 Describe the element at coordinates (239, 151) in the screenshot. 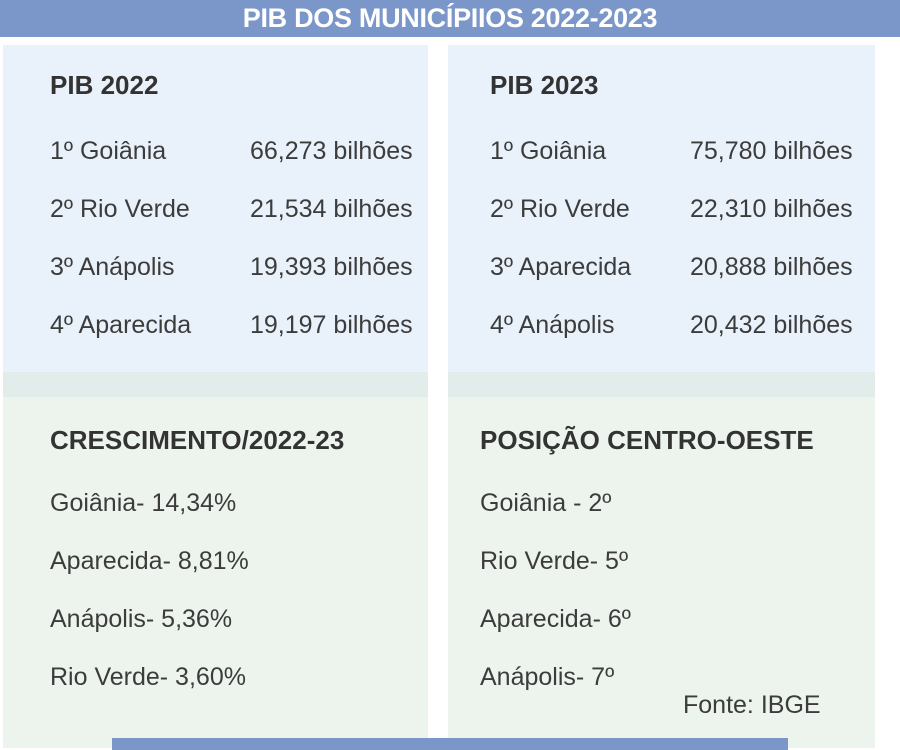

I see `table-row: 1º Goiânia 66,273 bilhões` at that location.